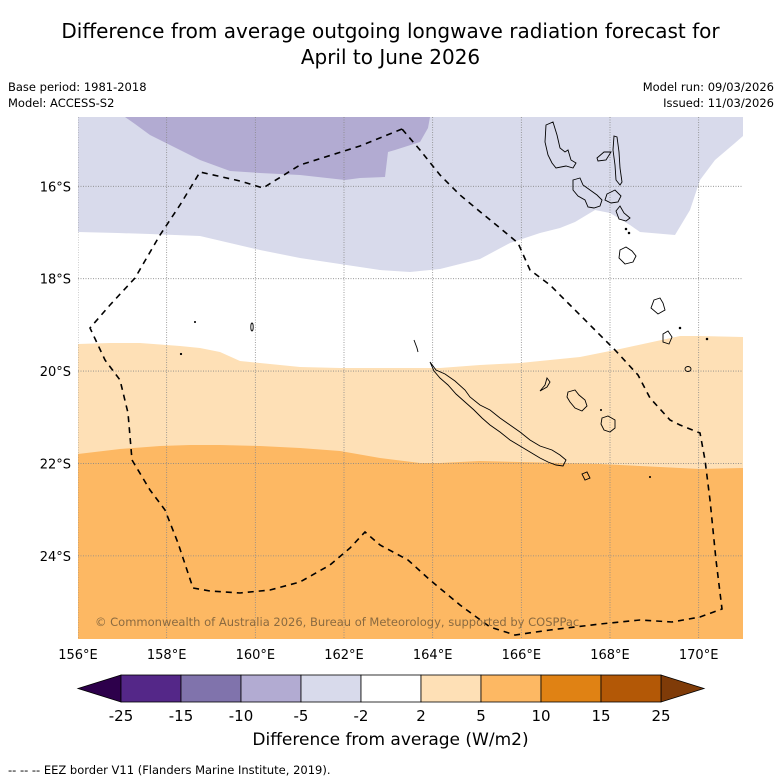 The width and height of the screenshot is (781, 781). I want to click on island-belep, so click(416, 346).